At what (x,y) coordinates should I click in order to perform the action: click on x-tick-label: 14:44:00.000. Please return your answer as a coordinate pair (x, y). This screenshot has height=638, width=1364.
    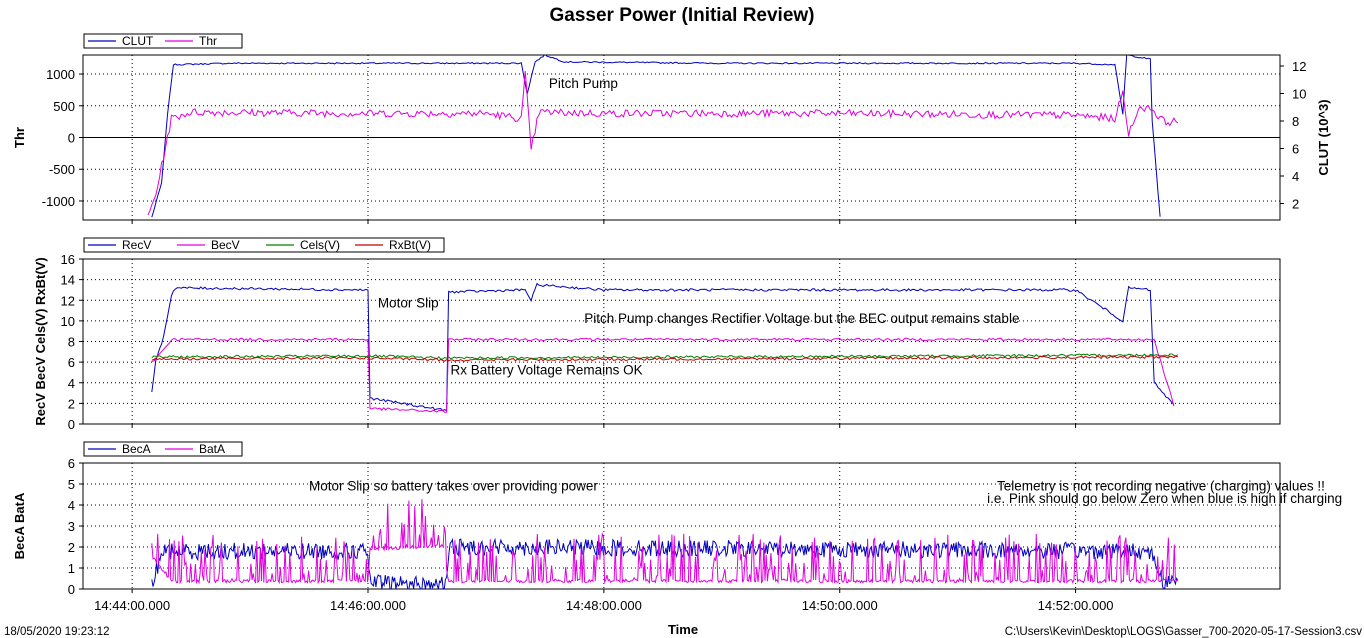
    Looking at the image, I should click on (132, 605).